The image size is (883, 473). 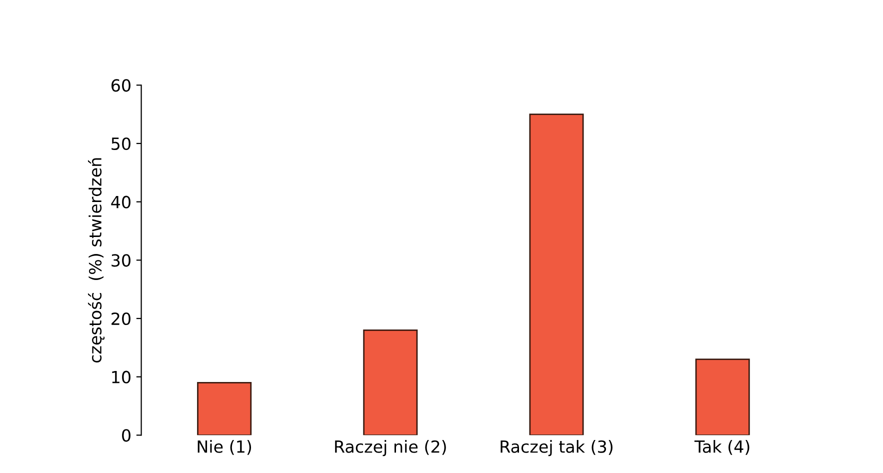 I want to click on x-tick-label: Nie (1), so click(x=225, y=447).